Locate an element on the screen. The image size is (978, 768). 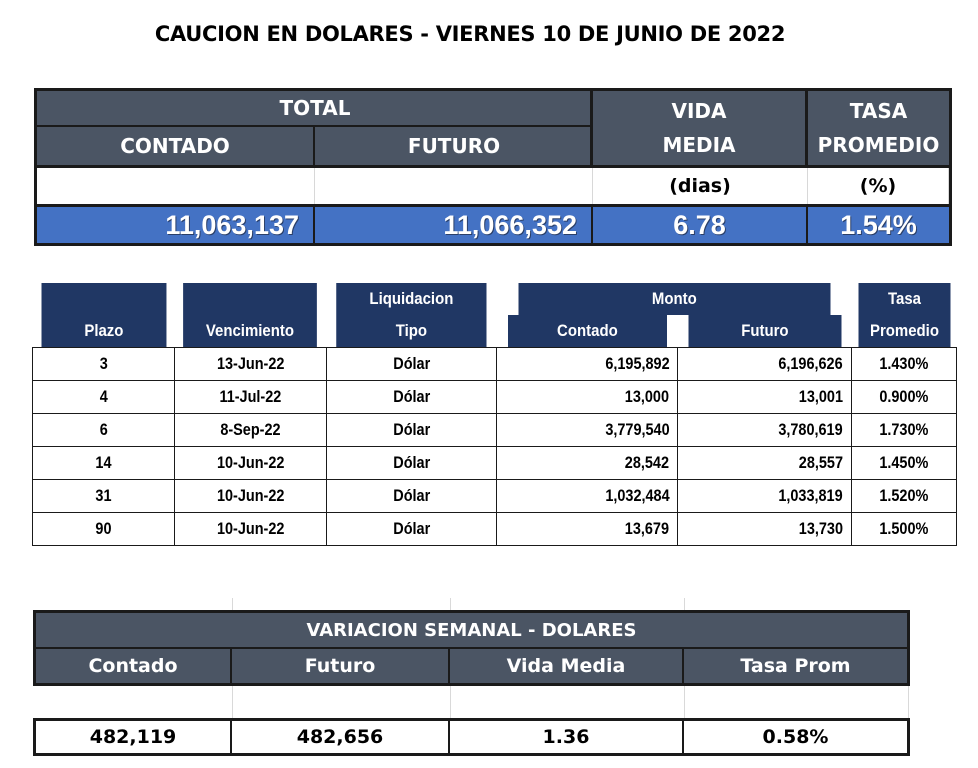
summary-values-row: 11,063,137 11,066,352 6.78 1.54% is located at coordinates (493, 223).